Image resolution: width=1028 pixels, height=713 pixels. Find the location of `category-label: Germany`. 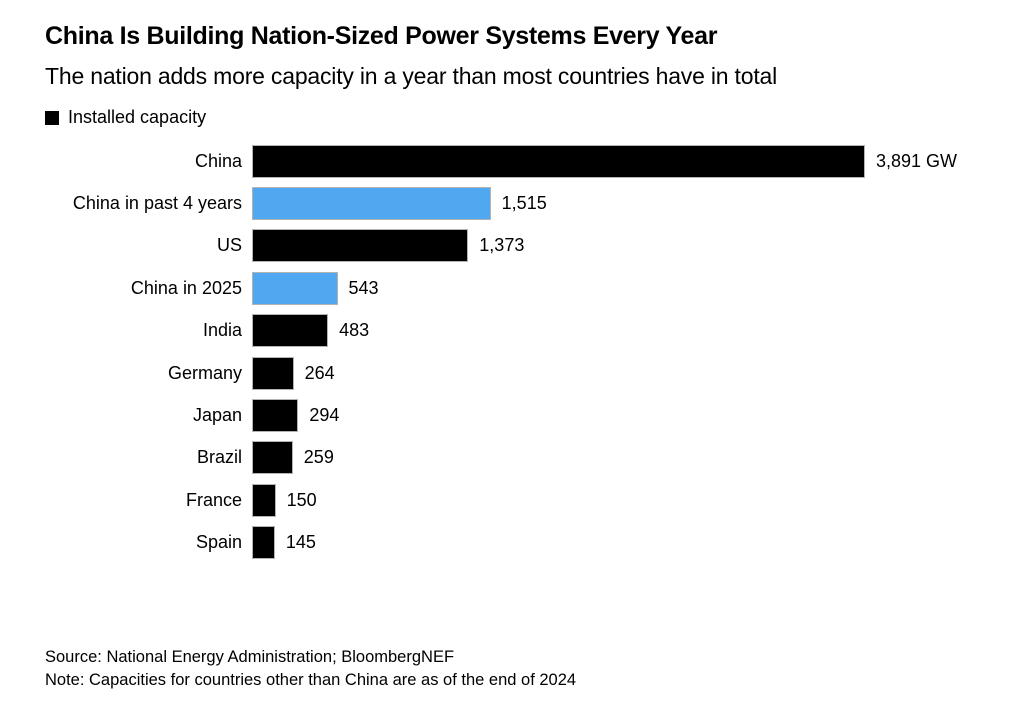

category-label: Germany is located at coordinates (204, 372).